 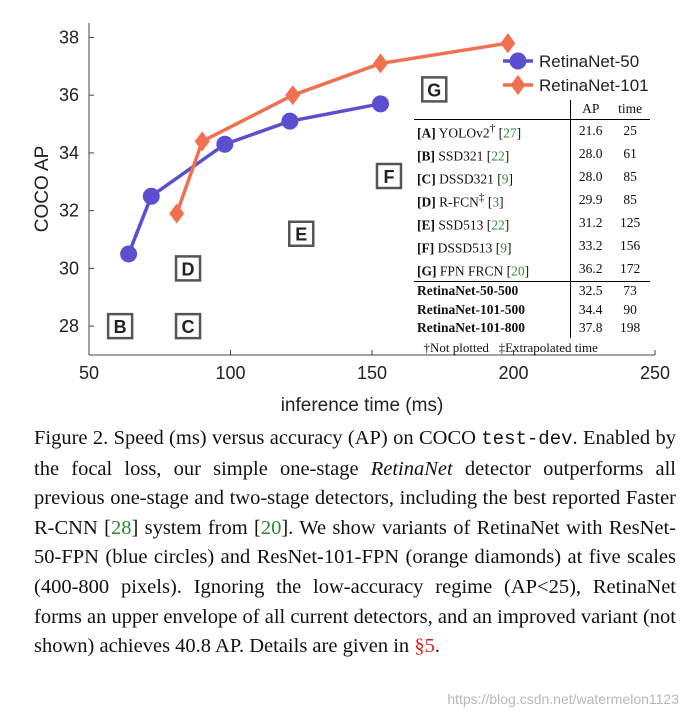 I want to click on method-cell: [G] FPN FRCN [20], so click(x=473, y=271).